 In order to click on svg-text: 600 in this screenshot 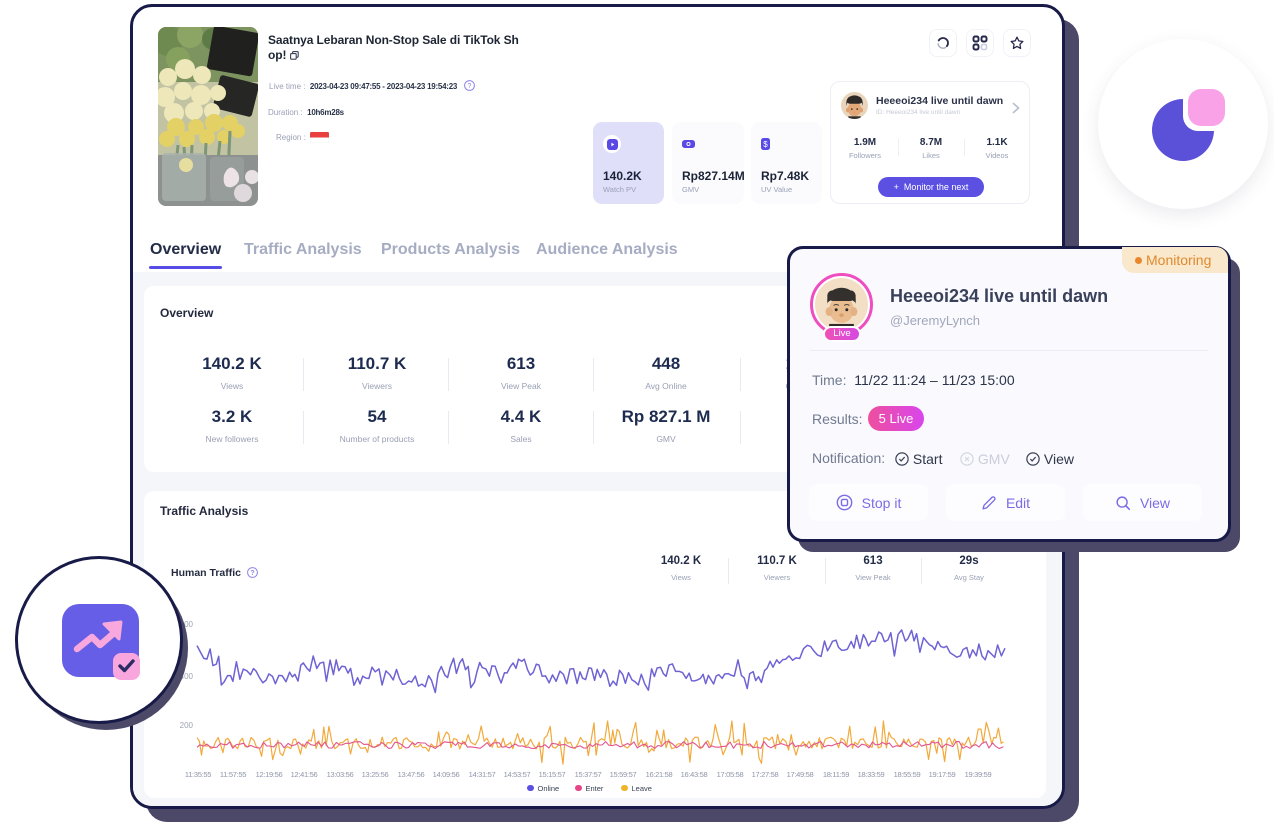, I will do `click(187, 624)`.